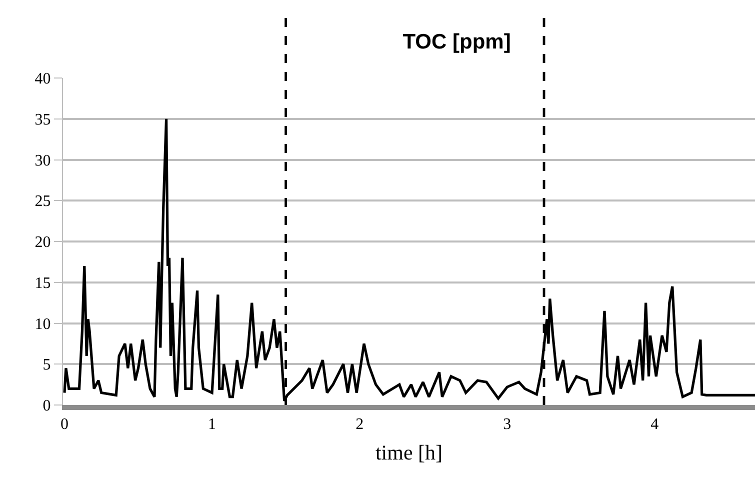  Describe the element at coordinates (42, 201) in the screenshot. I see `y-tick-label: 25` at that location.